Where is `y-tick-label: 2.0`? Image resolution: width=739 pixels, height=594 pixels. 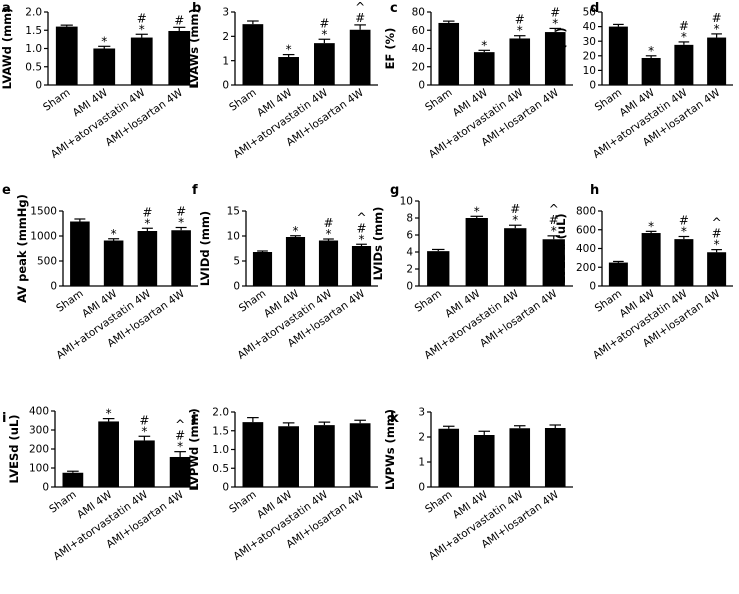
y-tick-label: 2.0 is located at coordinates (33, 13).